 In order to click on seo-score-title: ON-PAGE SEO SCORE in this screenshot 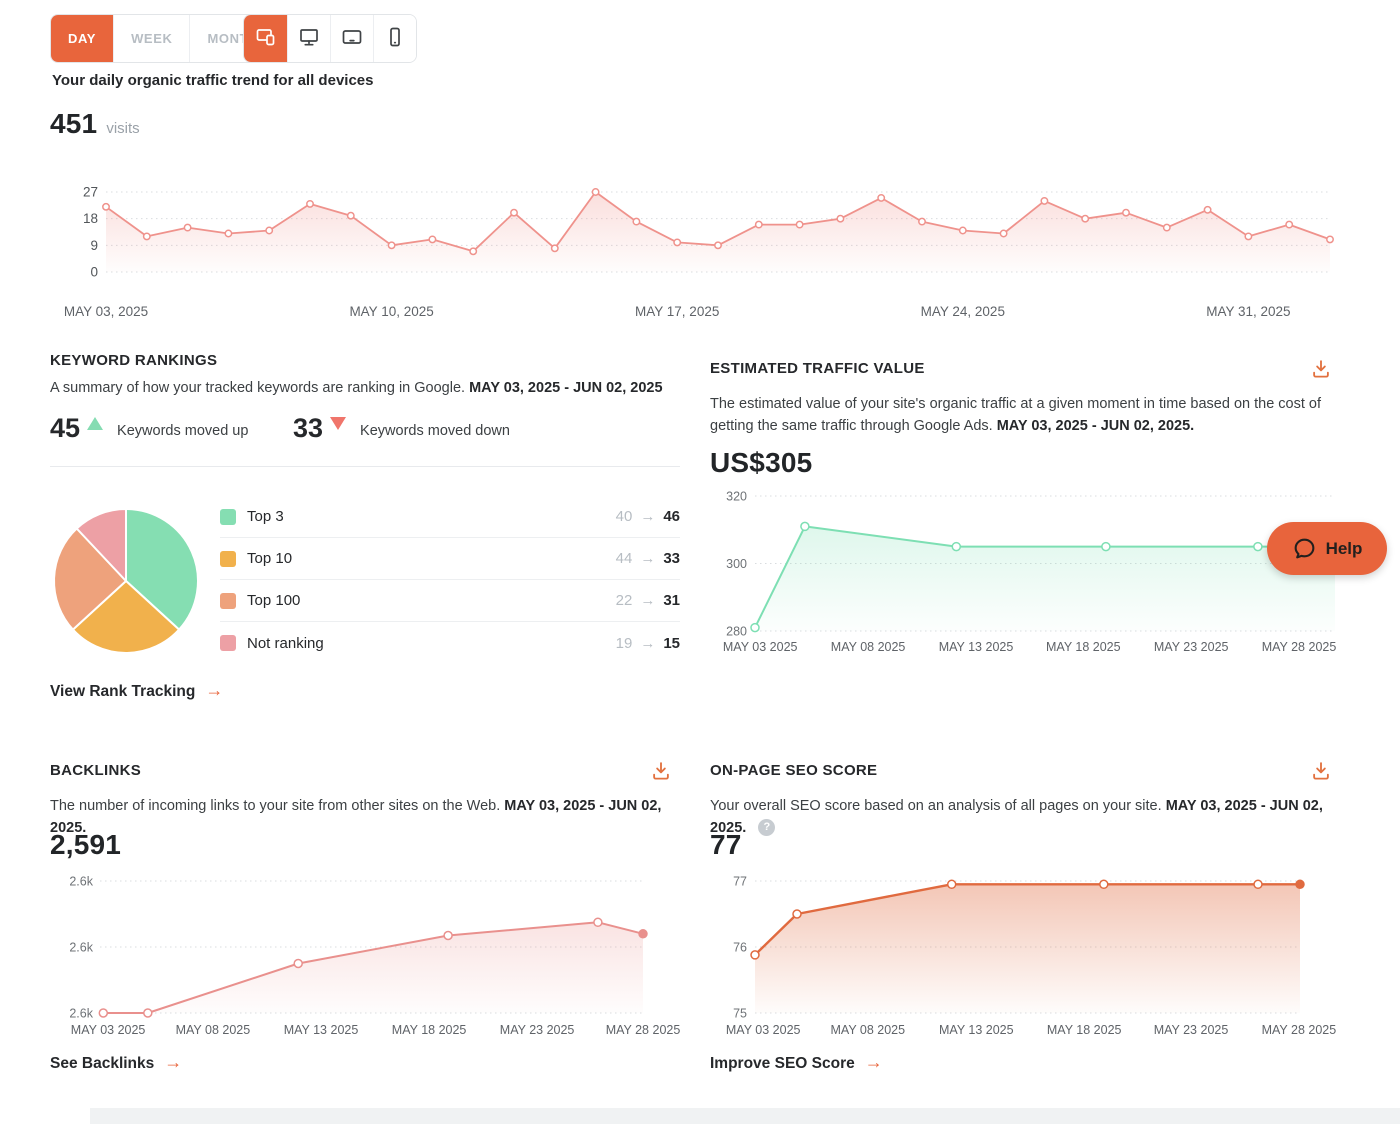, I will do `click(794, 770)`.